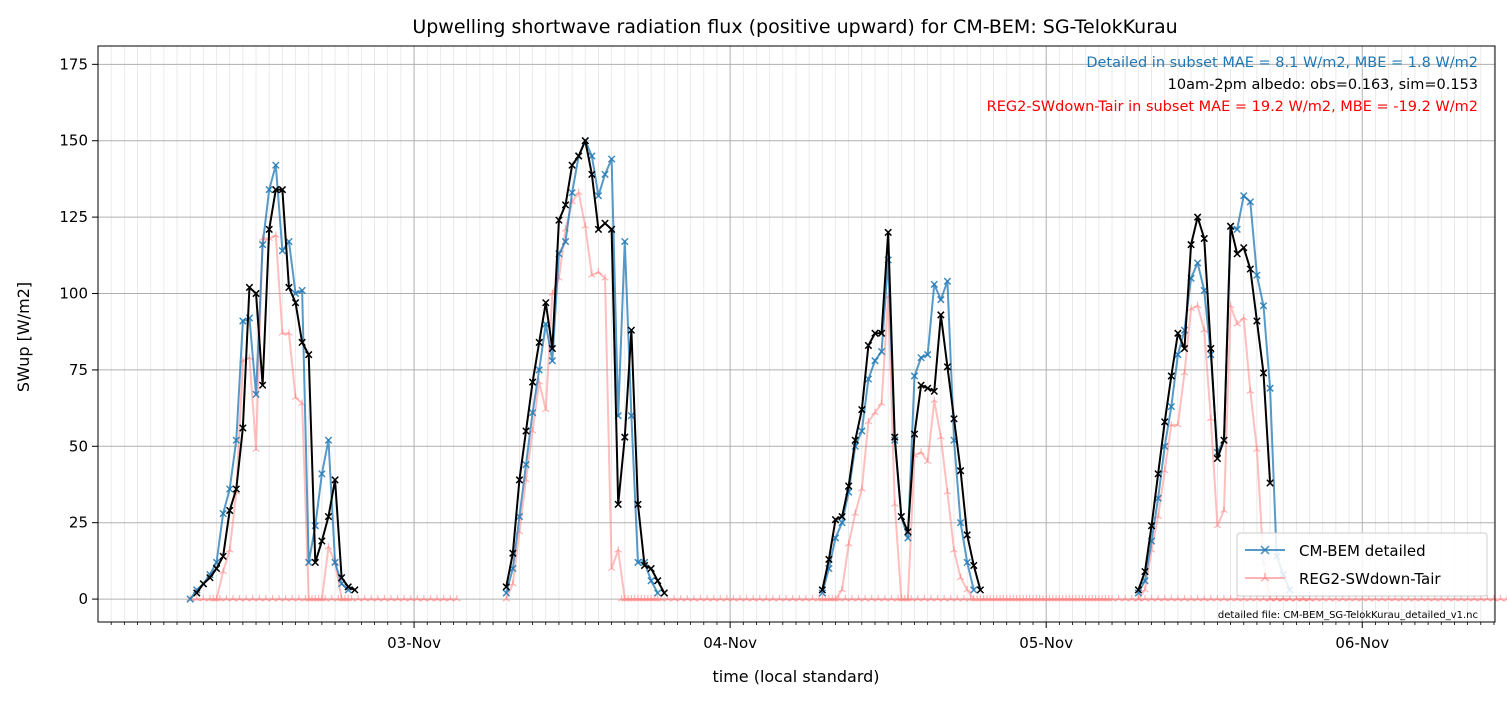 Image resolution: width=1507 pixels, height=701 pixels. Describe the element at coordinates (795, 676) in the screenshot. I see `x-axis-label: time (local standard)` at that location.